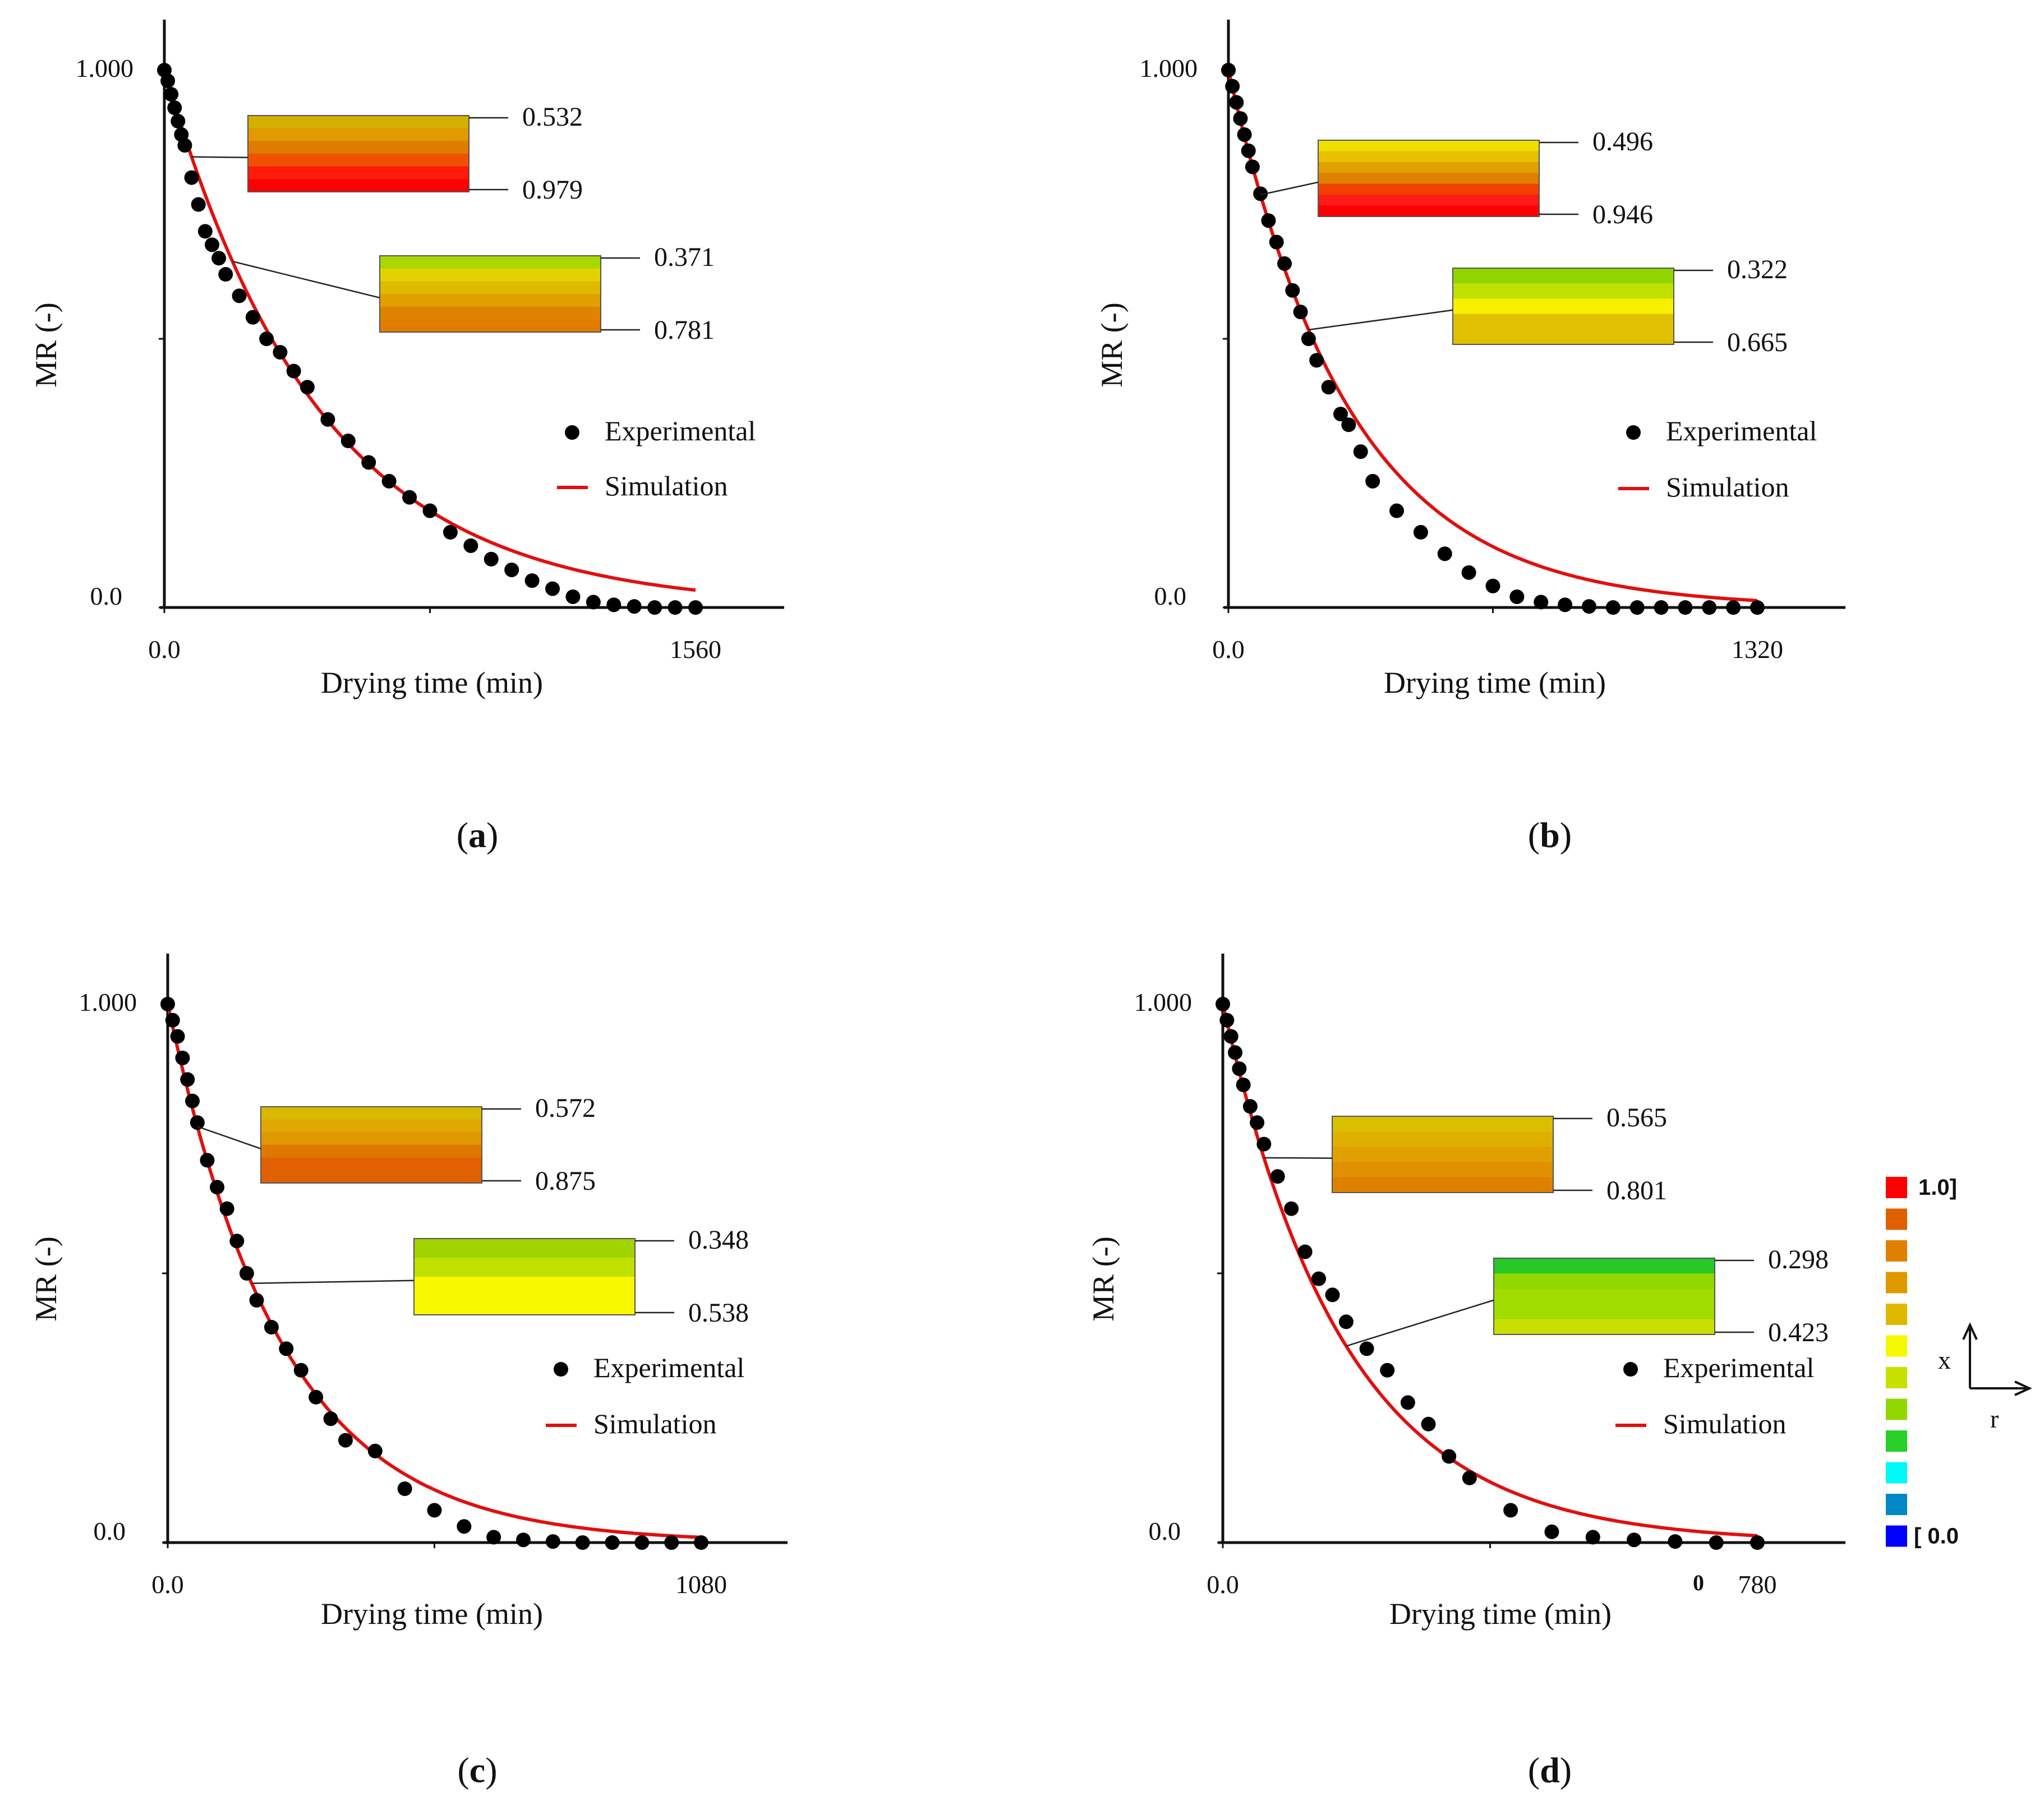 The image size is (2044, 1818). What do you see at coordinates (1757, 1584) in the screenshot?
I see `x-tick-label-max: 780` at bounding box center [1757, 1584].